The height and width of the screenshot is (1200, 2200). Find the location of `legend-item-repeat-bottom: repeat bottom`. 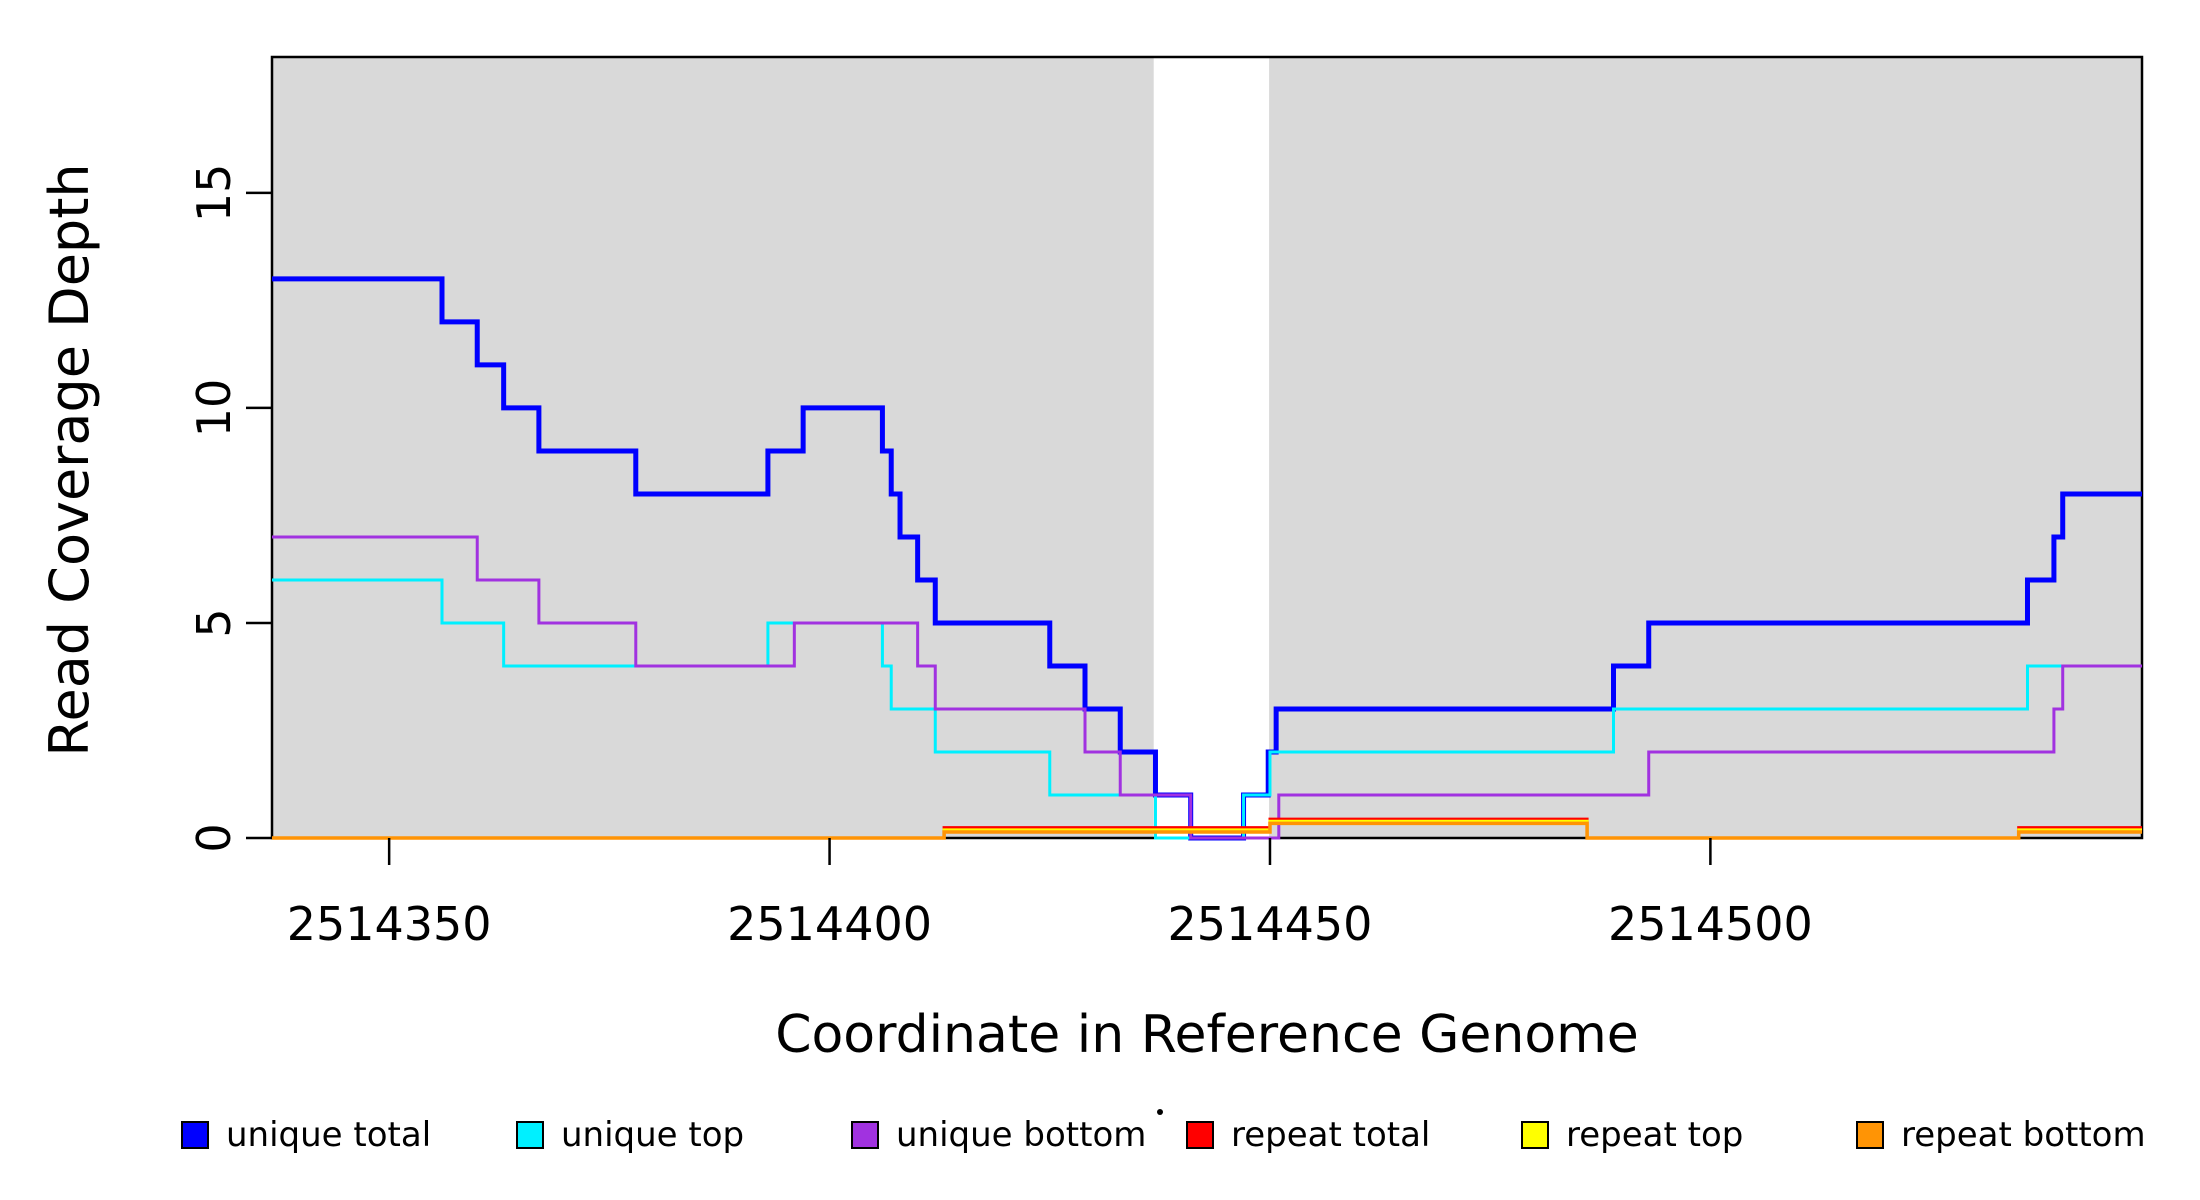

legend-item-repeat-bottom: repeat bottom is located at coordinates (2001, 1135).